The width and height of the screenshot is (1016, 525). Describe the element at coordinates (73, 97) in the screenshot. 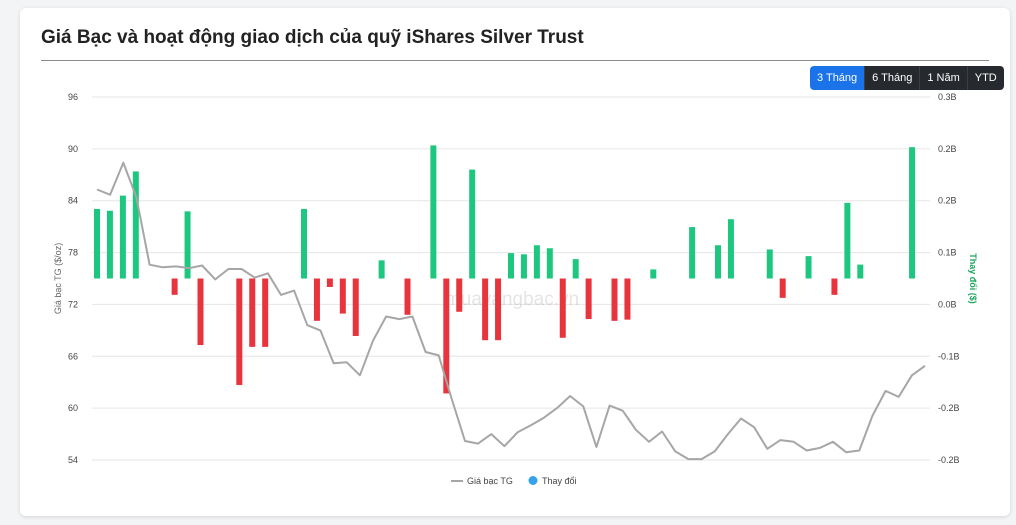

I see `left-axis-tick-label: 96` at that location.